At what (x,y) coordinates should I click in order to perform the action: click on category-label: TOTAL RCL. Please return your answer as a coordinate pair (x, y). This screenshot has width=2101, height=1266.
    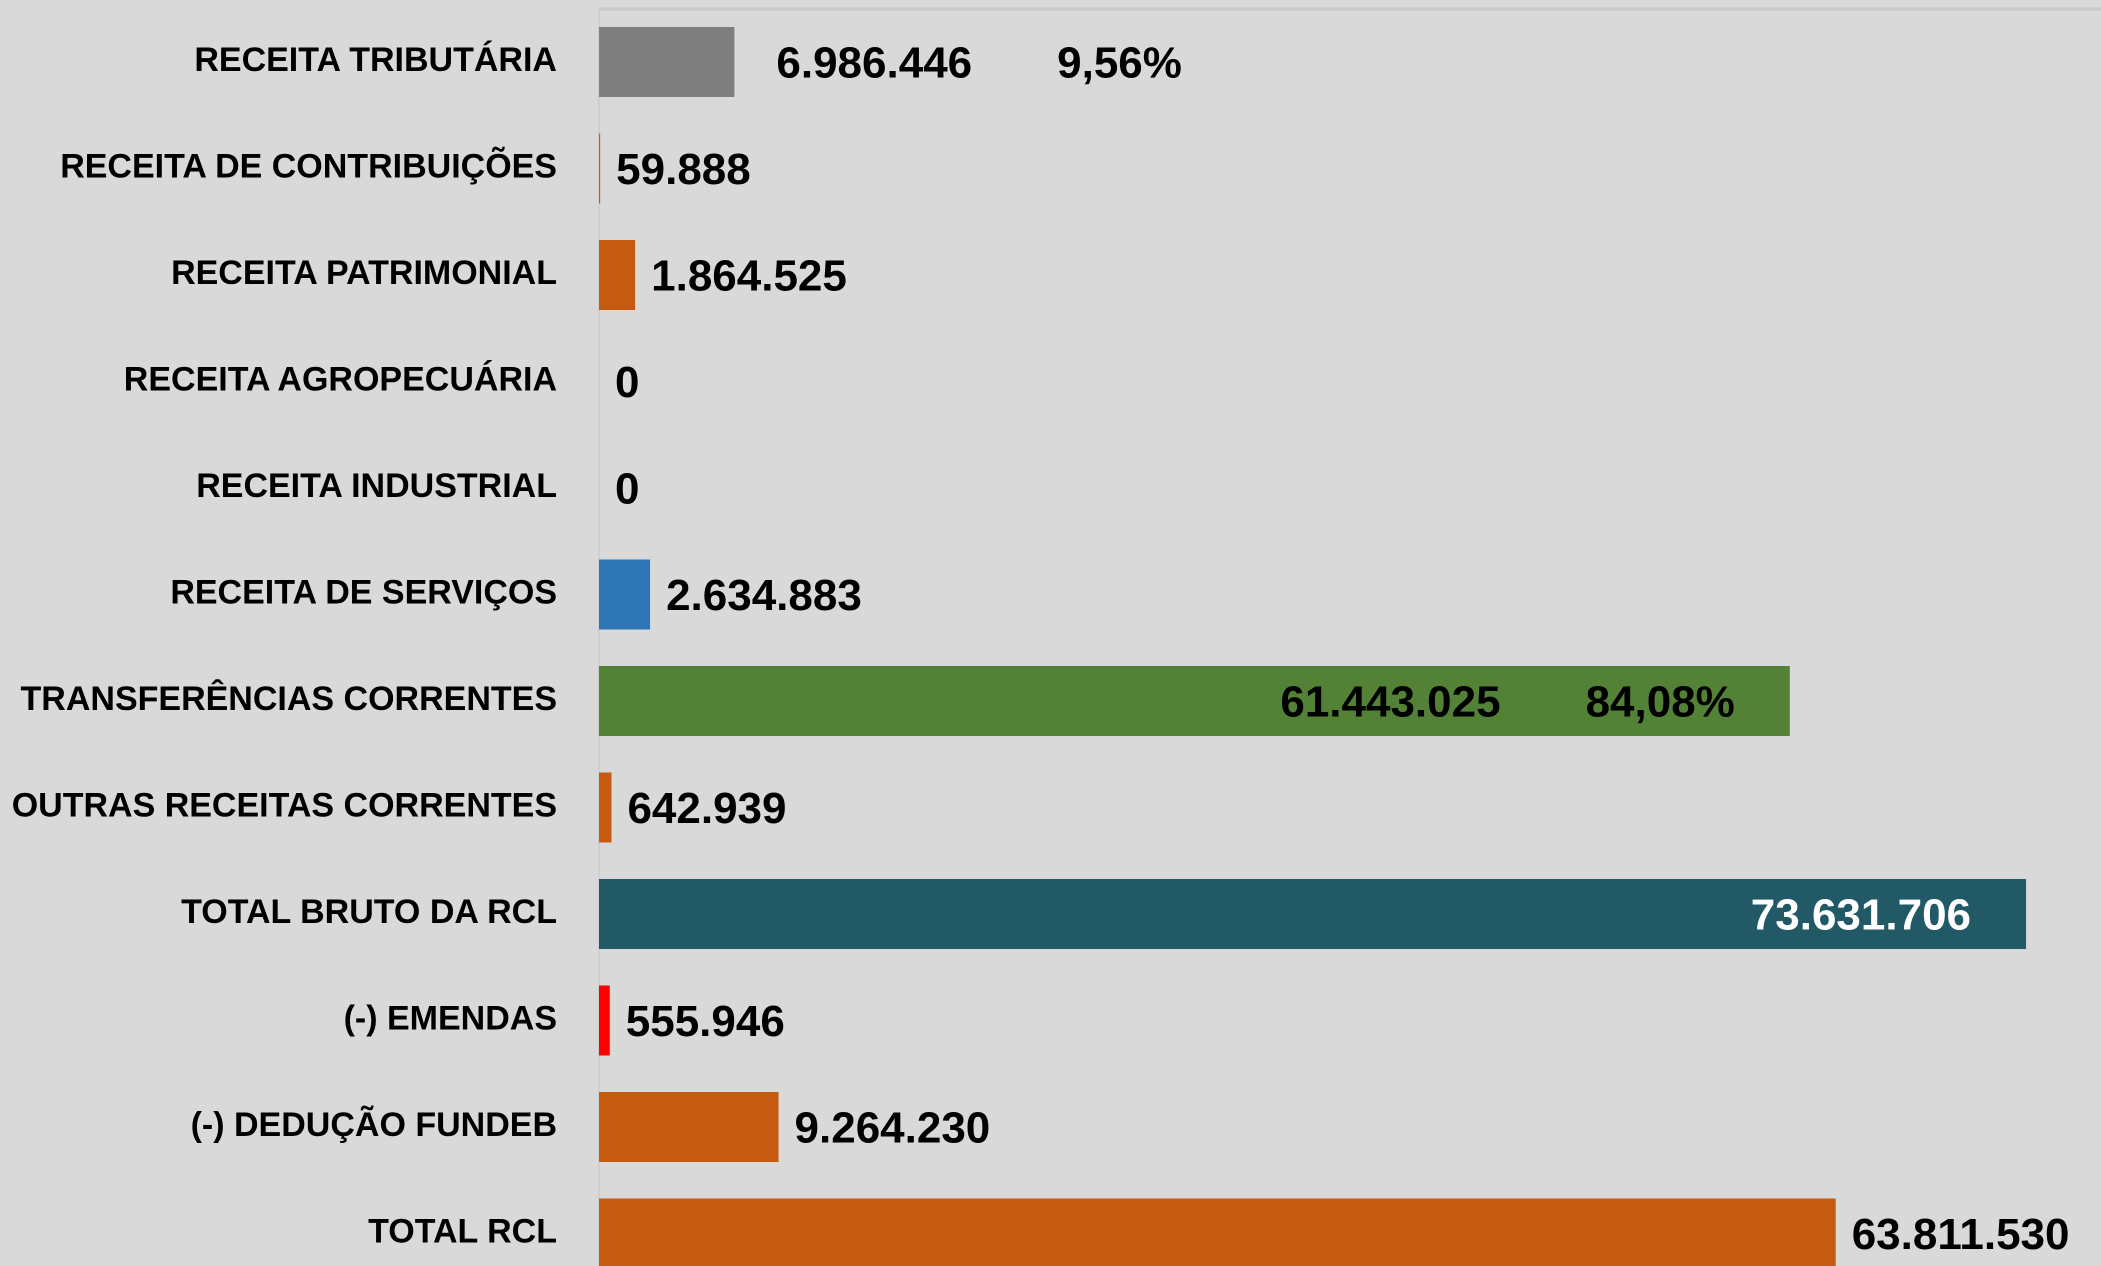
    Looking at the image, I should click on (462, 1231).